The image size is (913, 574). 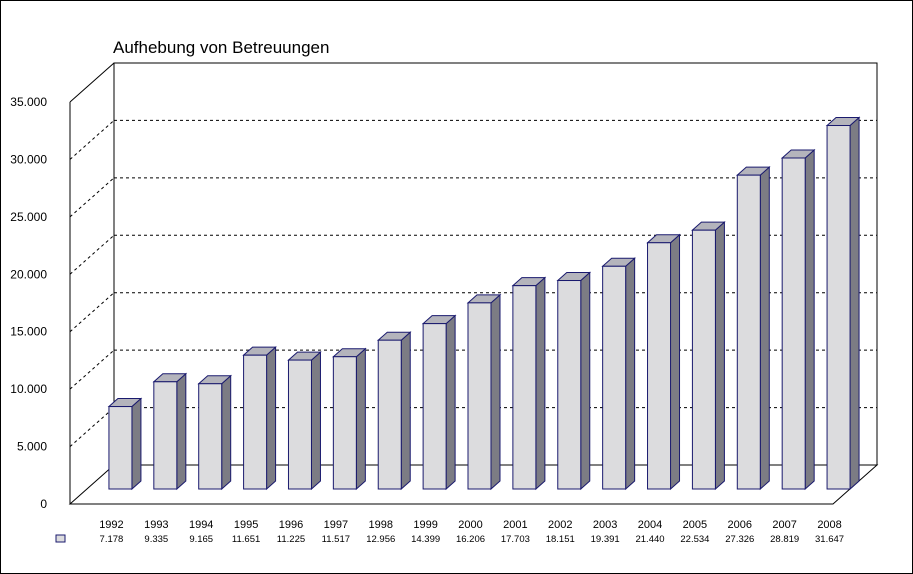 What do you see at coordinates (291, 539) in the screenshot?
I see `data-table-value: 11.225` at bounding box center [291, 539].